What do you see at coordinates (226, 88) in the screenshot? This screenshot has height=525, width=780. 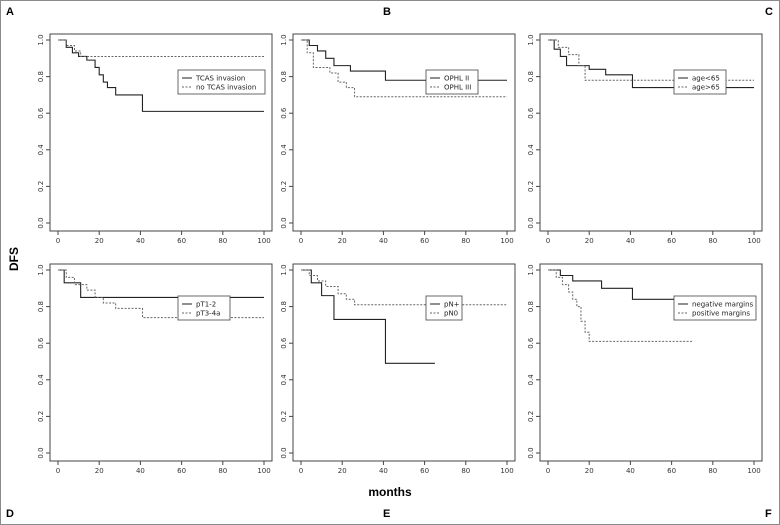 I see `legend-label: no TCAS invasion` at bounding box center [226, 88].